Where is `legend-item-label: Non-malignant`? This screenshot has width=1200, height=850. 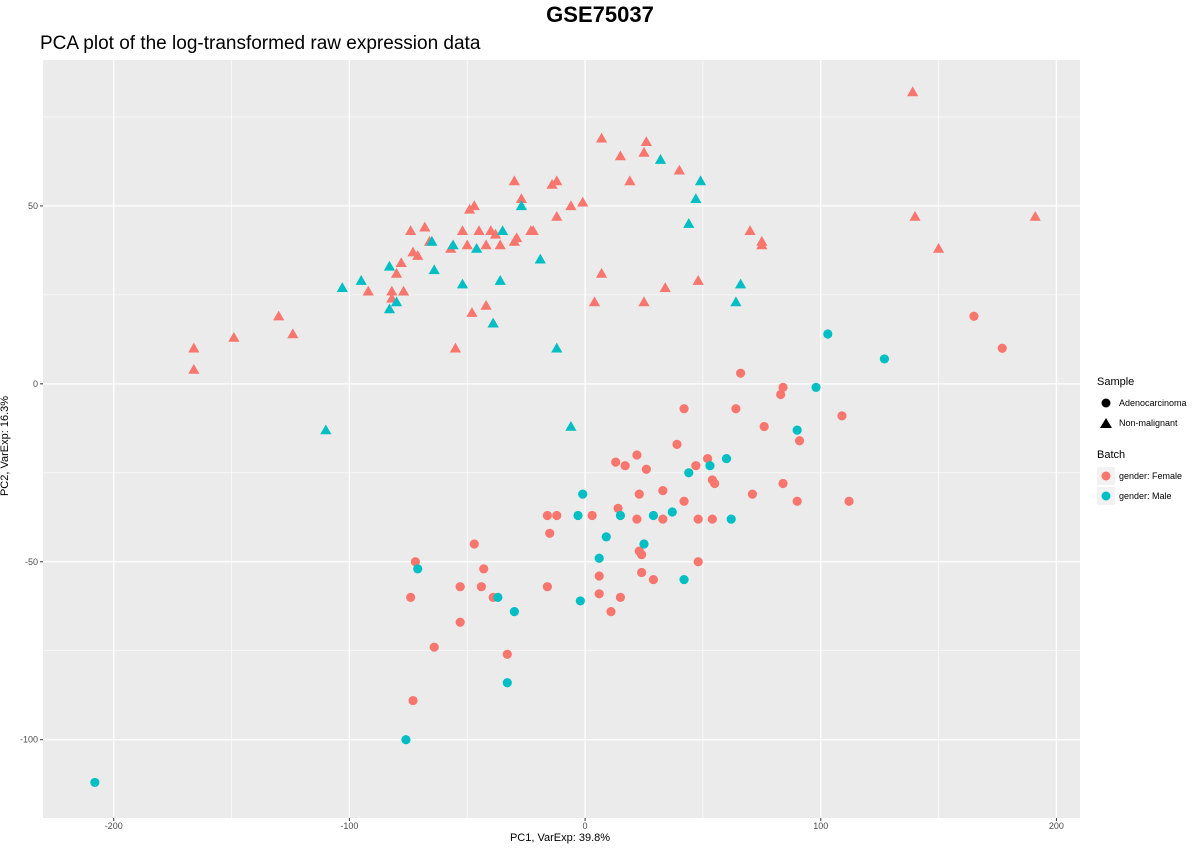
legend-item-label: Non-malignant is located at coordinates (1148, 423).